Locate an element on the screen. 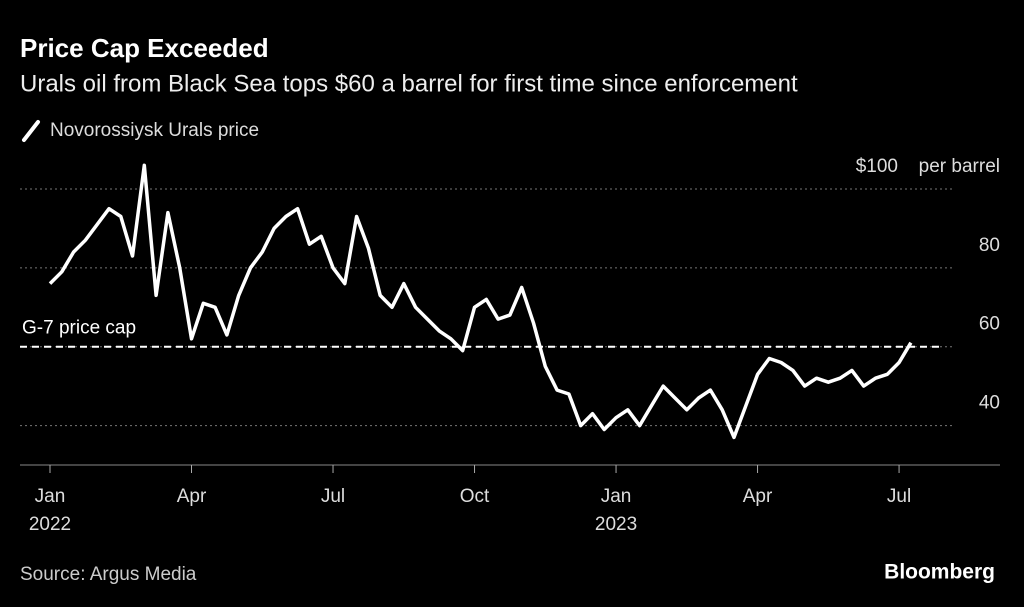  y-tick-label: 60 is located at coordinates (989, 324).